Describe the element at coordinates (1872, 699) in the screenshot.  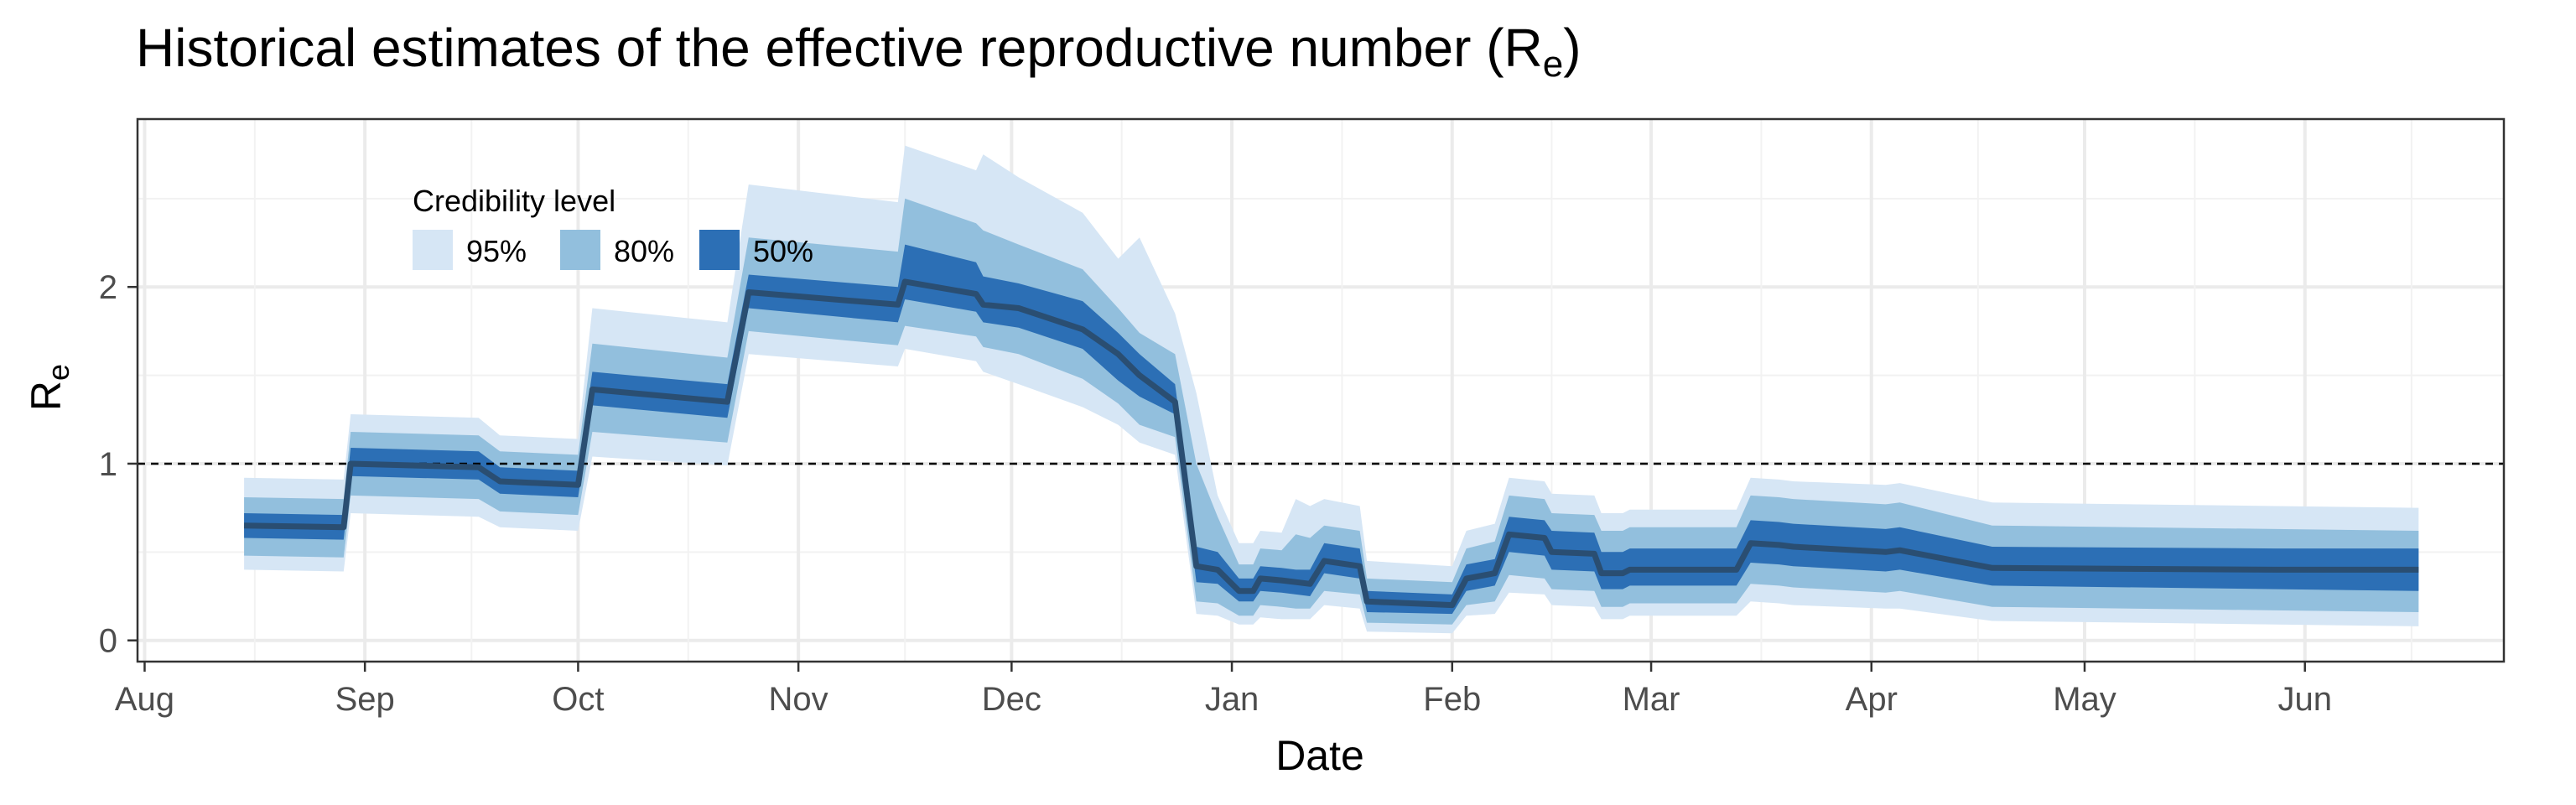
I see `x-tick-label: Apr` at that location.